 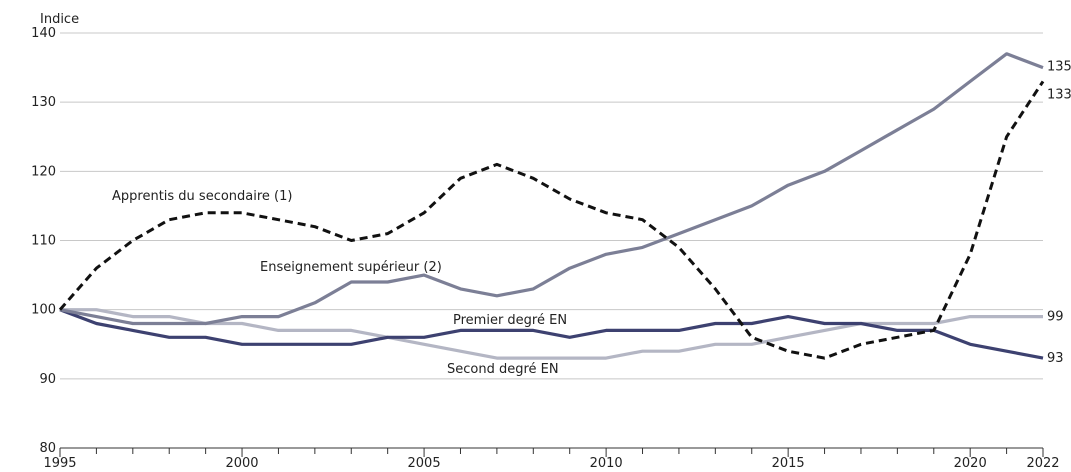 I want to click on x-axis-ticks: 1995 2000 2005 2010 2015 2020 2022, so click(x=551, y=459).